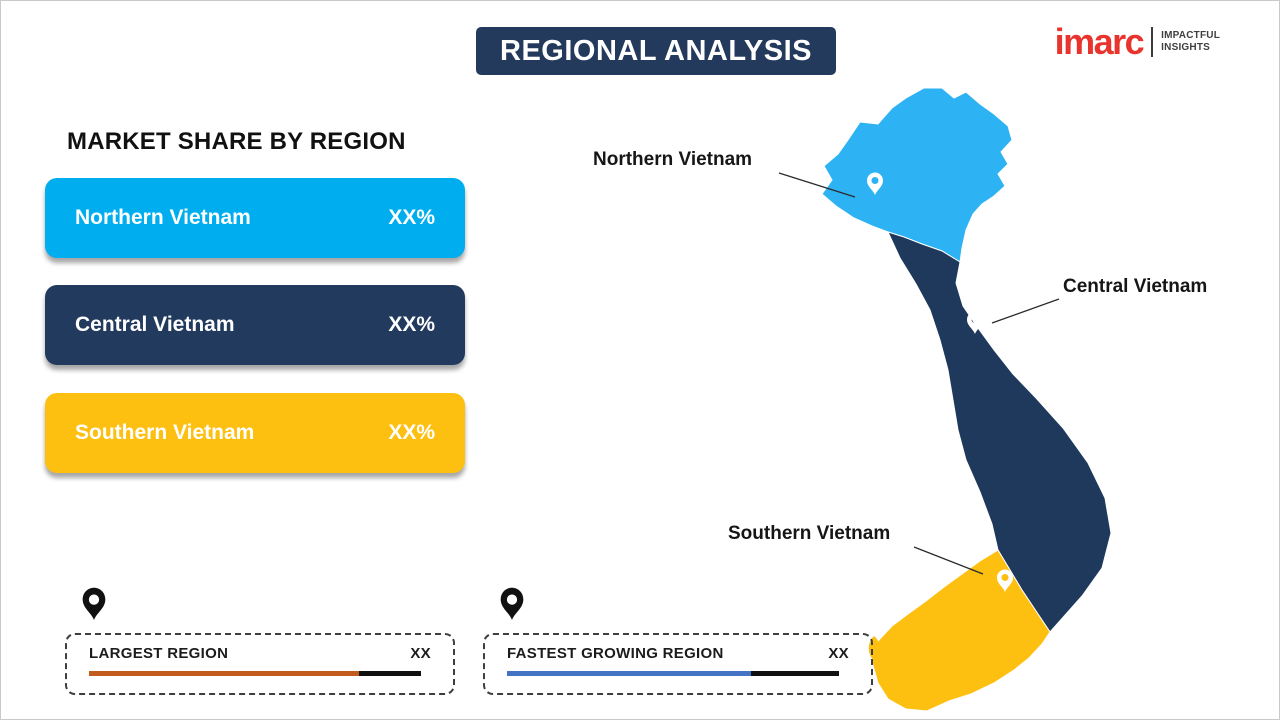  What do you see at coordinates (159, 653) in the screenshot?
I see `largest-region-label: LARGEST REGION` at bounding box center [159, 653].